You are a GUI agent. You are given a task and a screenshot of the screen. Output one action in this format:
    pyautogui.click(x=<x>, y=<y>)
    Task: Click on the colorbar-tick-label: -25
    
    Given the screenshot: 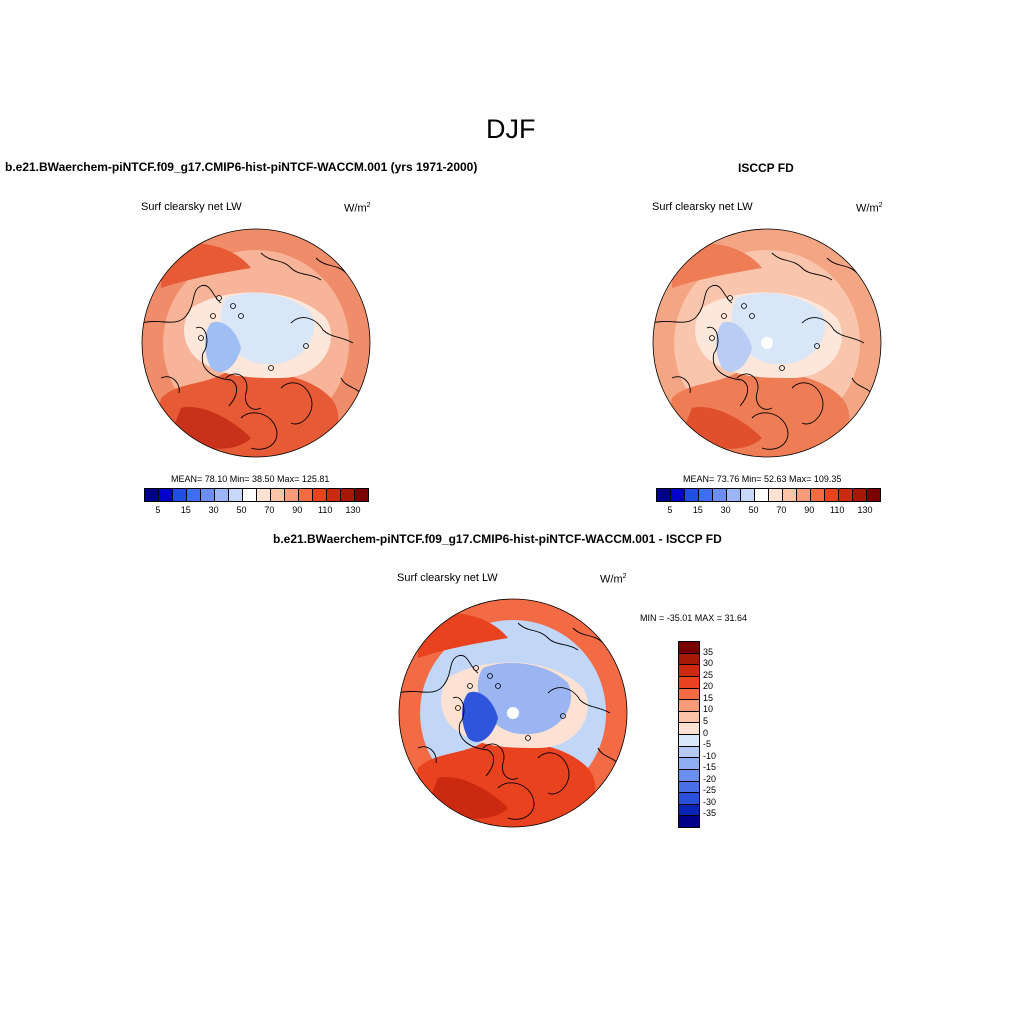 What is the action you would take?
    pyautogui.click(x=710, y=790)
    